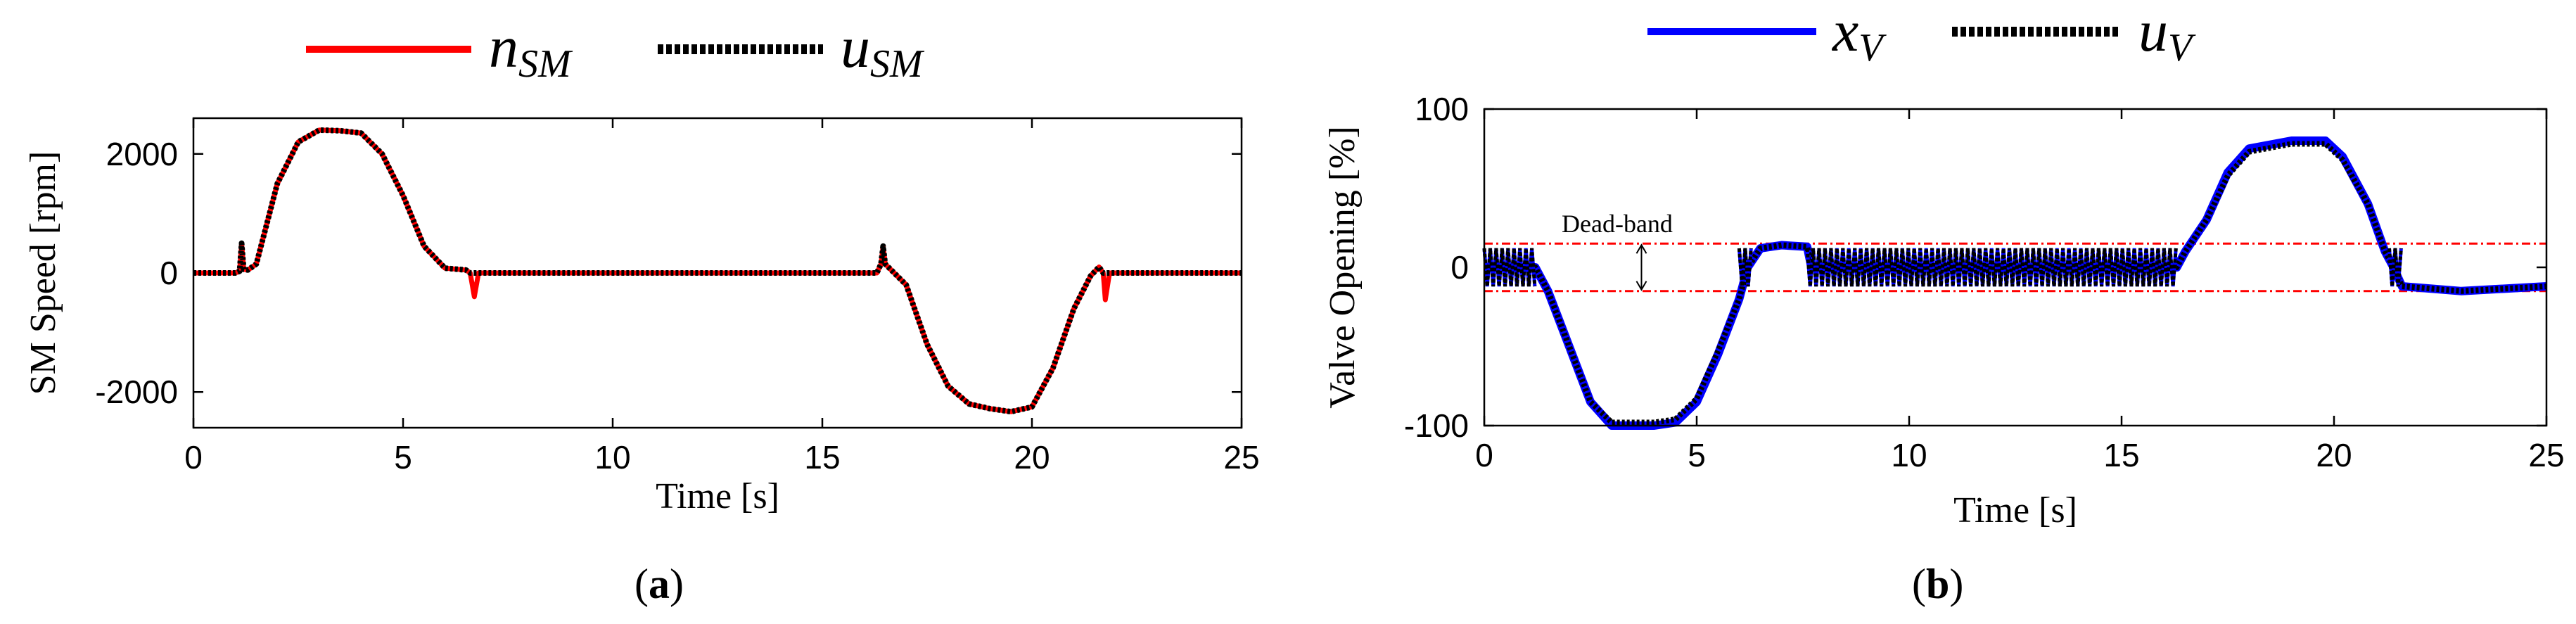  I want to click on panel-label-b: (b), so click(1937, 584).